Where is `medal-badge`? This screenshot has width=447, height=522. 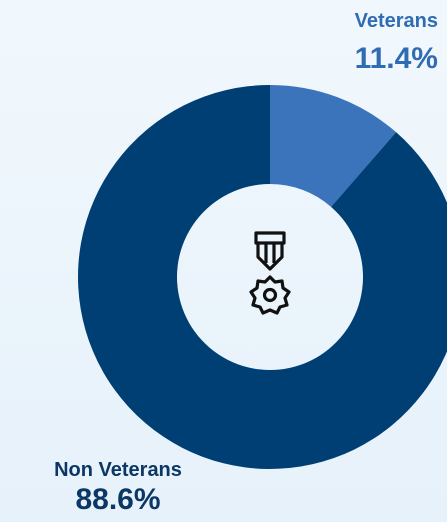 medal-badge is located at coordinates (270, 295).